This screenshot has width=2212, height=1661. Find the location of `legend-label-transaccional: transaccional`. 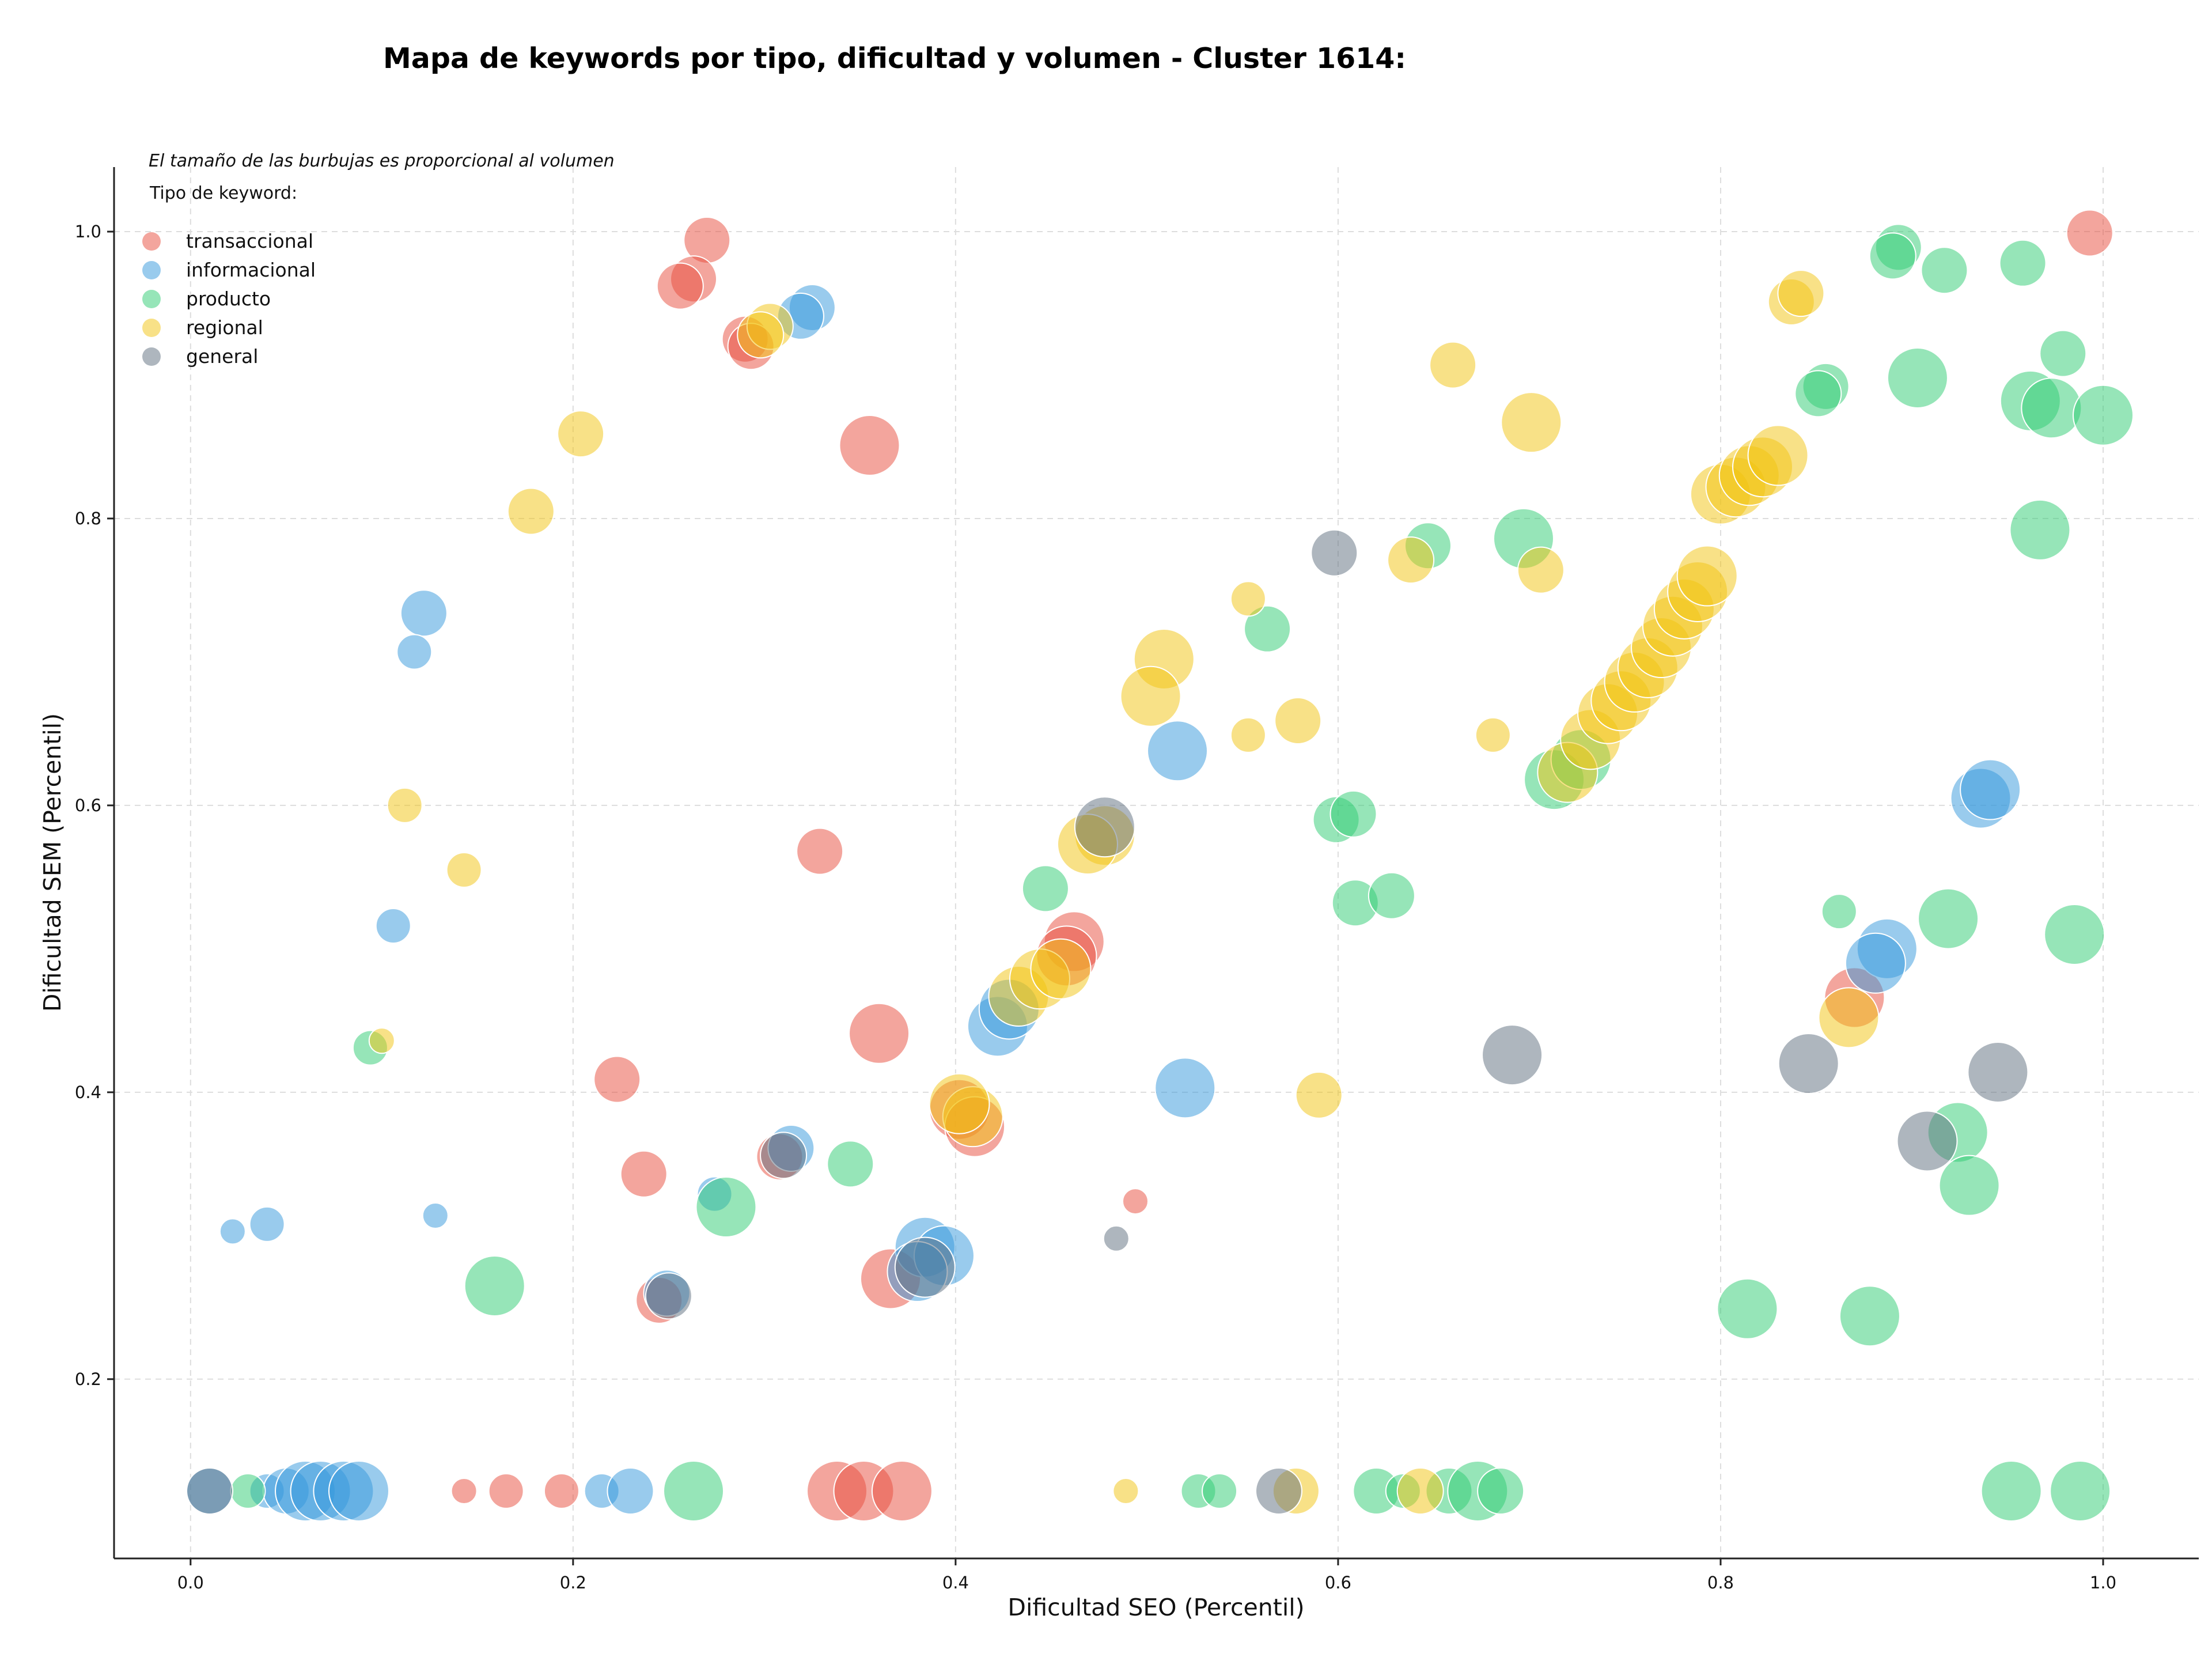

legend-label-transaccional: transaccional is located at coordinates (249, 241).